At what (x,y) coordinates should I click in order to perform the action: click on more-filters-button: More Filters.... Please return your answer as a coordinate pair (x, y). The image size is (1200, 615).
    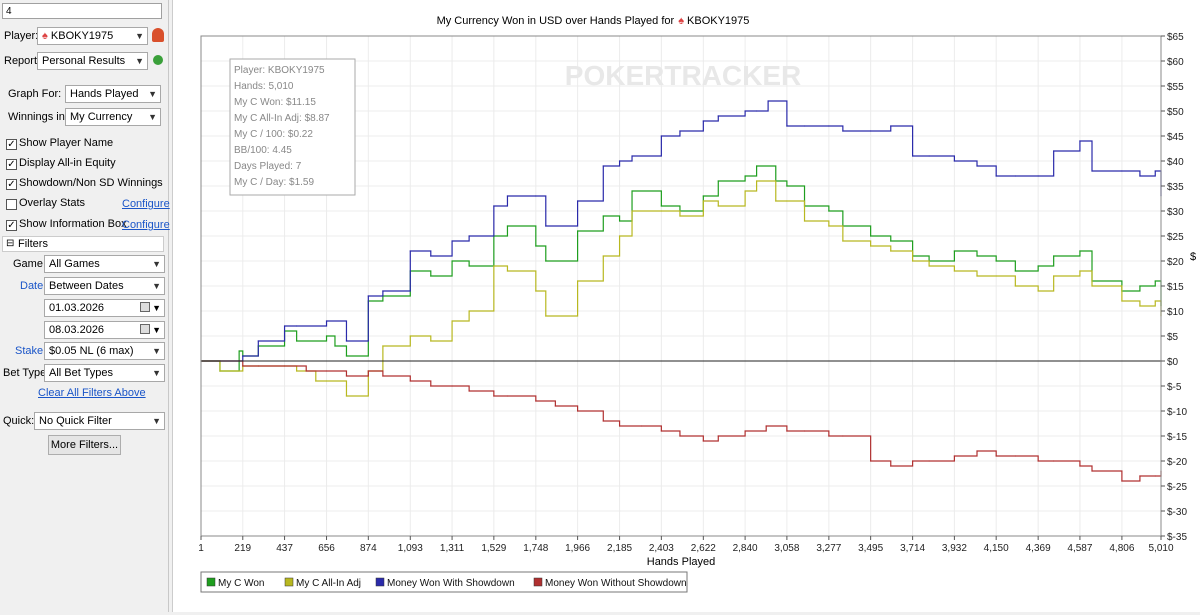
    Looking at the image, I should click on (84, 445).